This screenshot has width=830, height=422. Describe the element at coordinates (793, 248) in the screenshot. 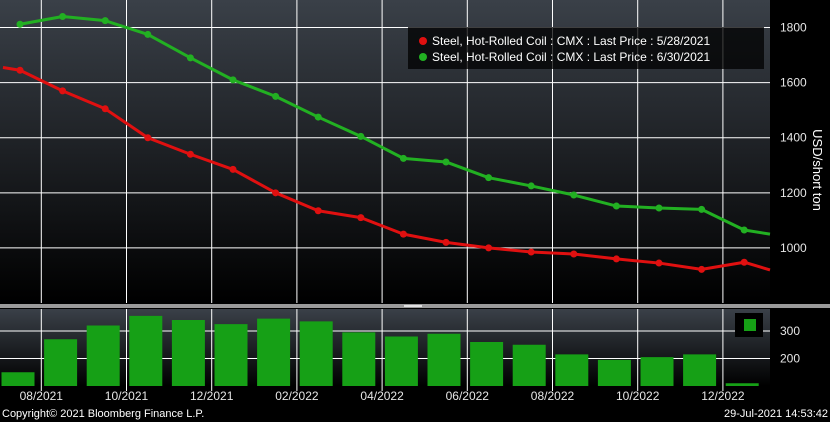

I see `price-y-tick: 1000` at that location.